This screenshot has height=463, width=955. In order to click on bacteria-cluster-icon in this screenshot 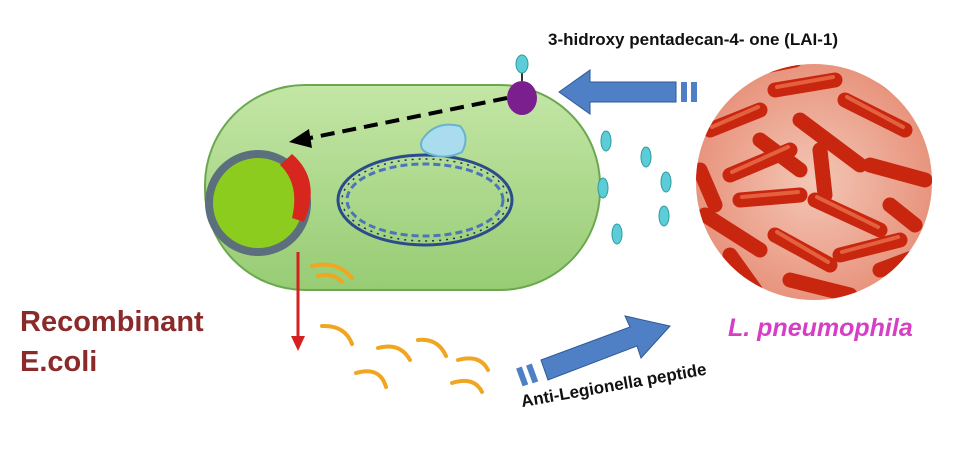, I will do `click(814, 182)`.